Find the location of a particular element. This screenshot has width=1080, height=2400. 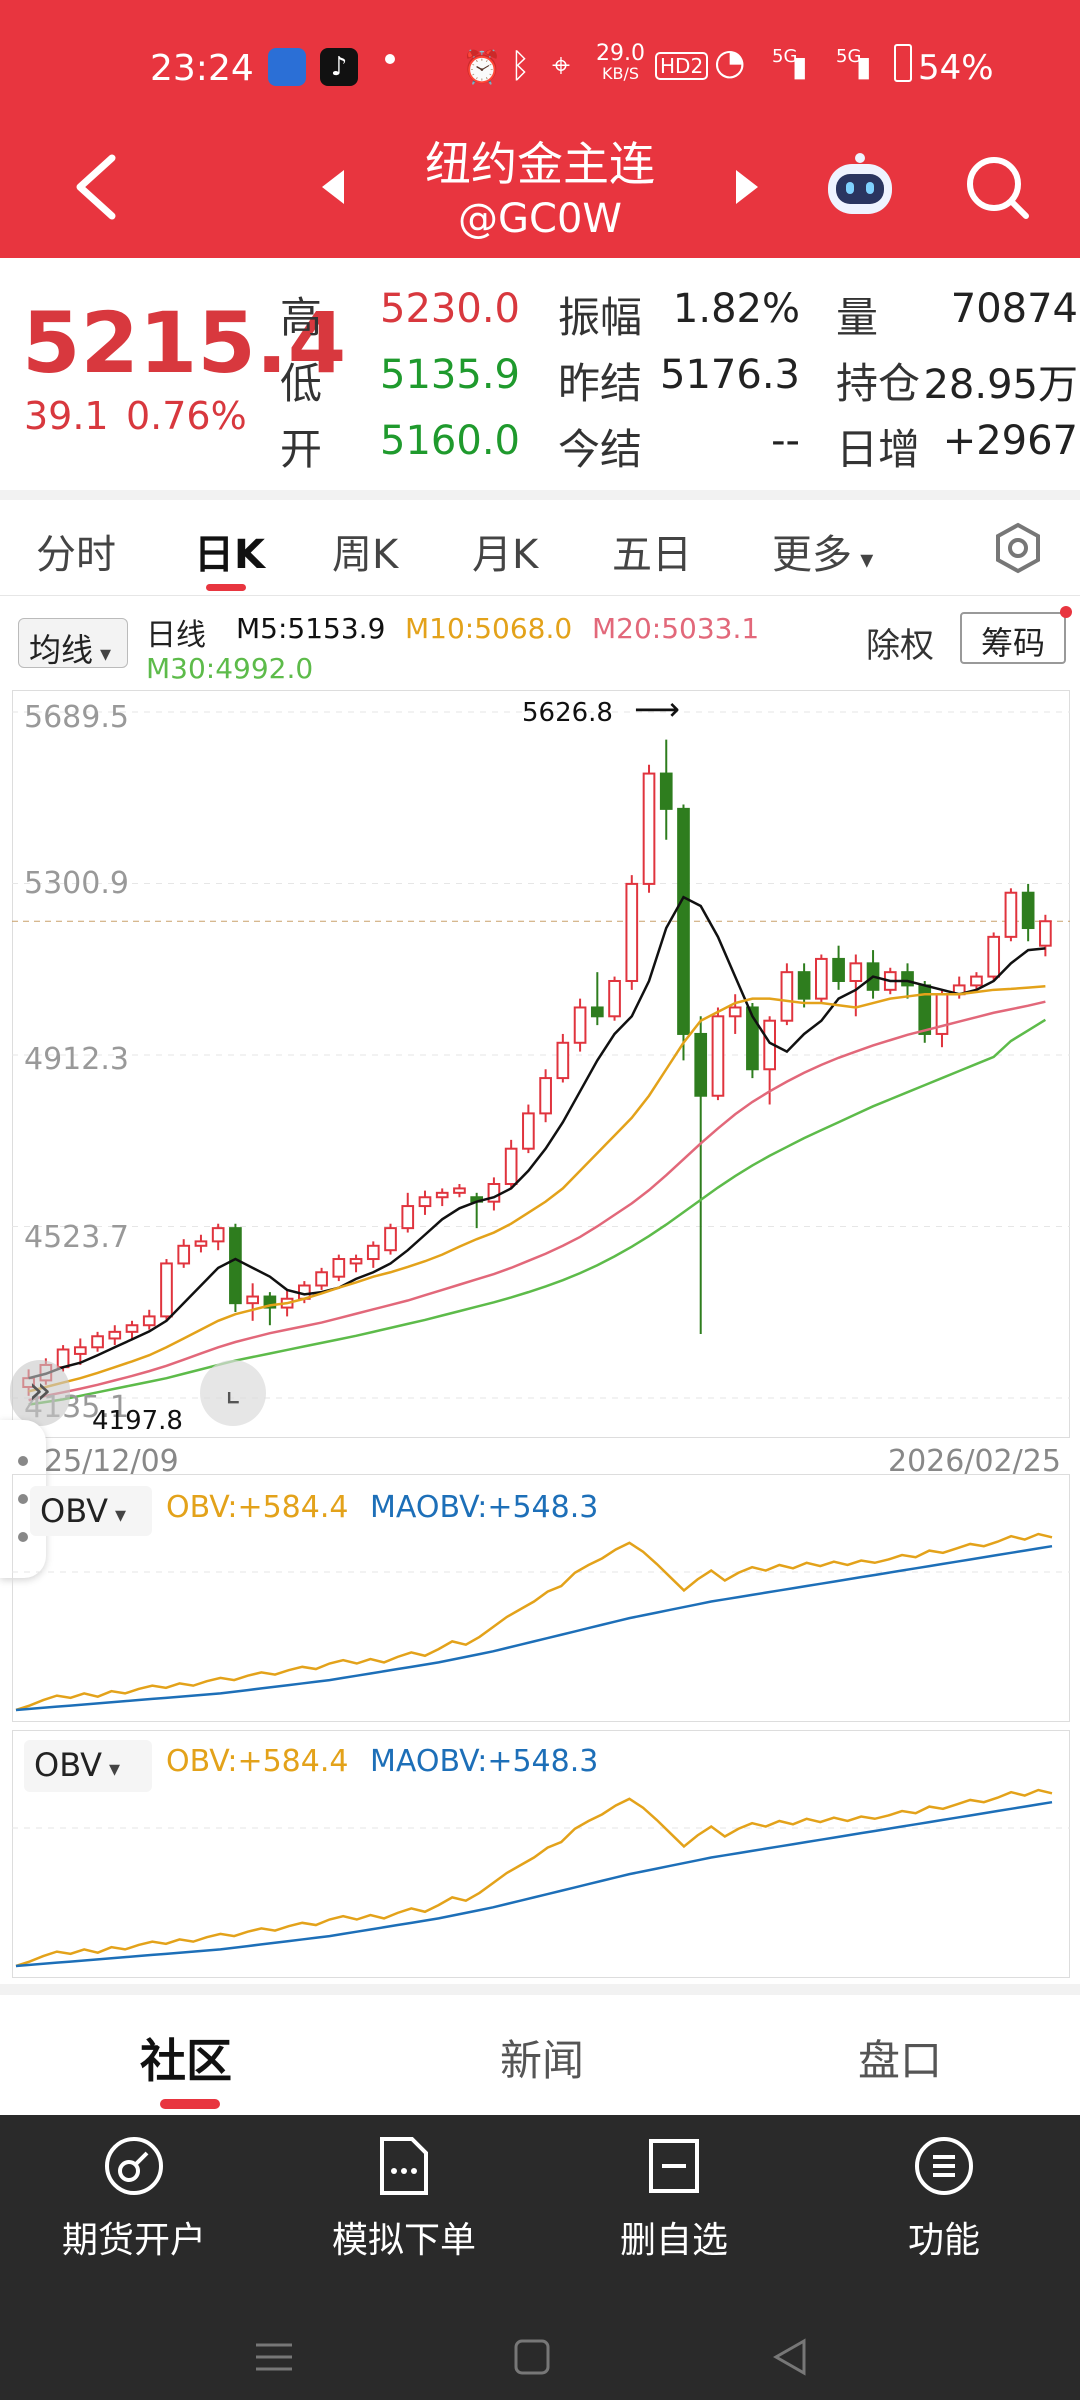

daily-increase-label: 日增 is located at coordinates (878, 449).